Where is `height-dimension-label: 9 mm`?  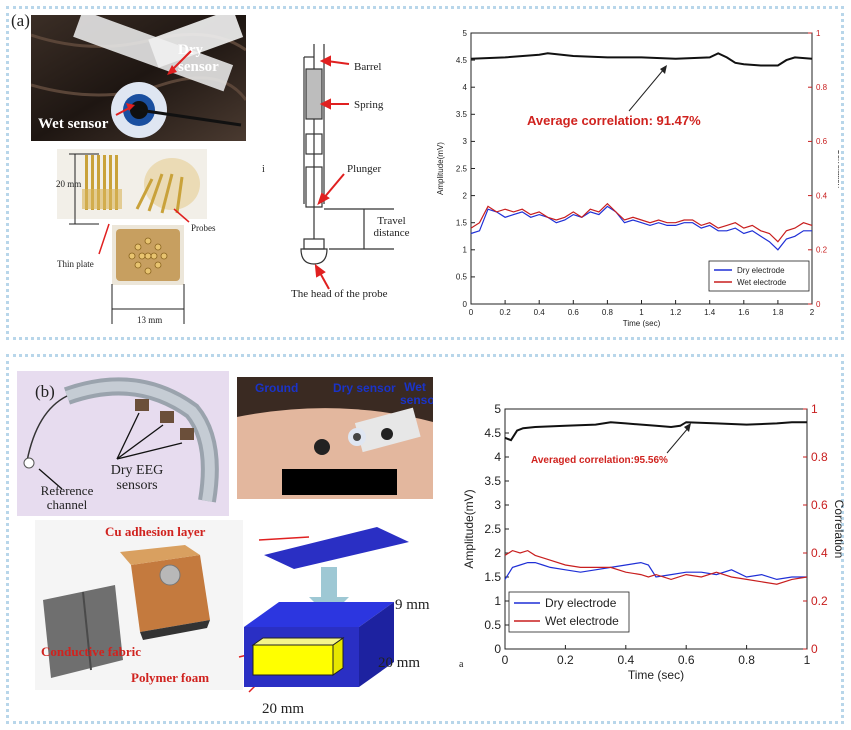 height-dimension-label: 9 mm is located at coordinates (412, 605).